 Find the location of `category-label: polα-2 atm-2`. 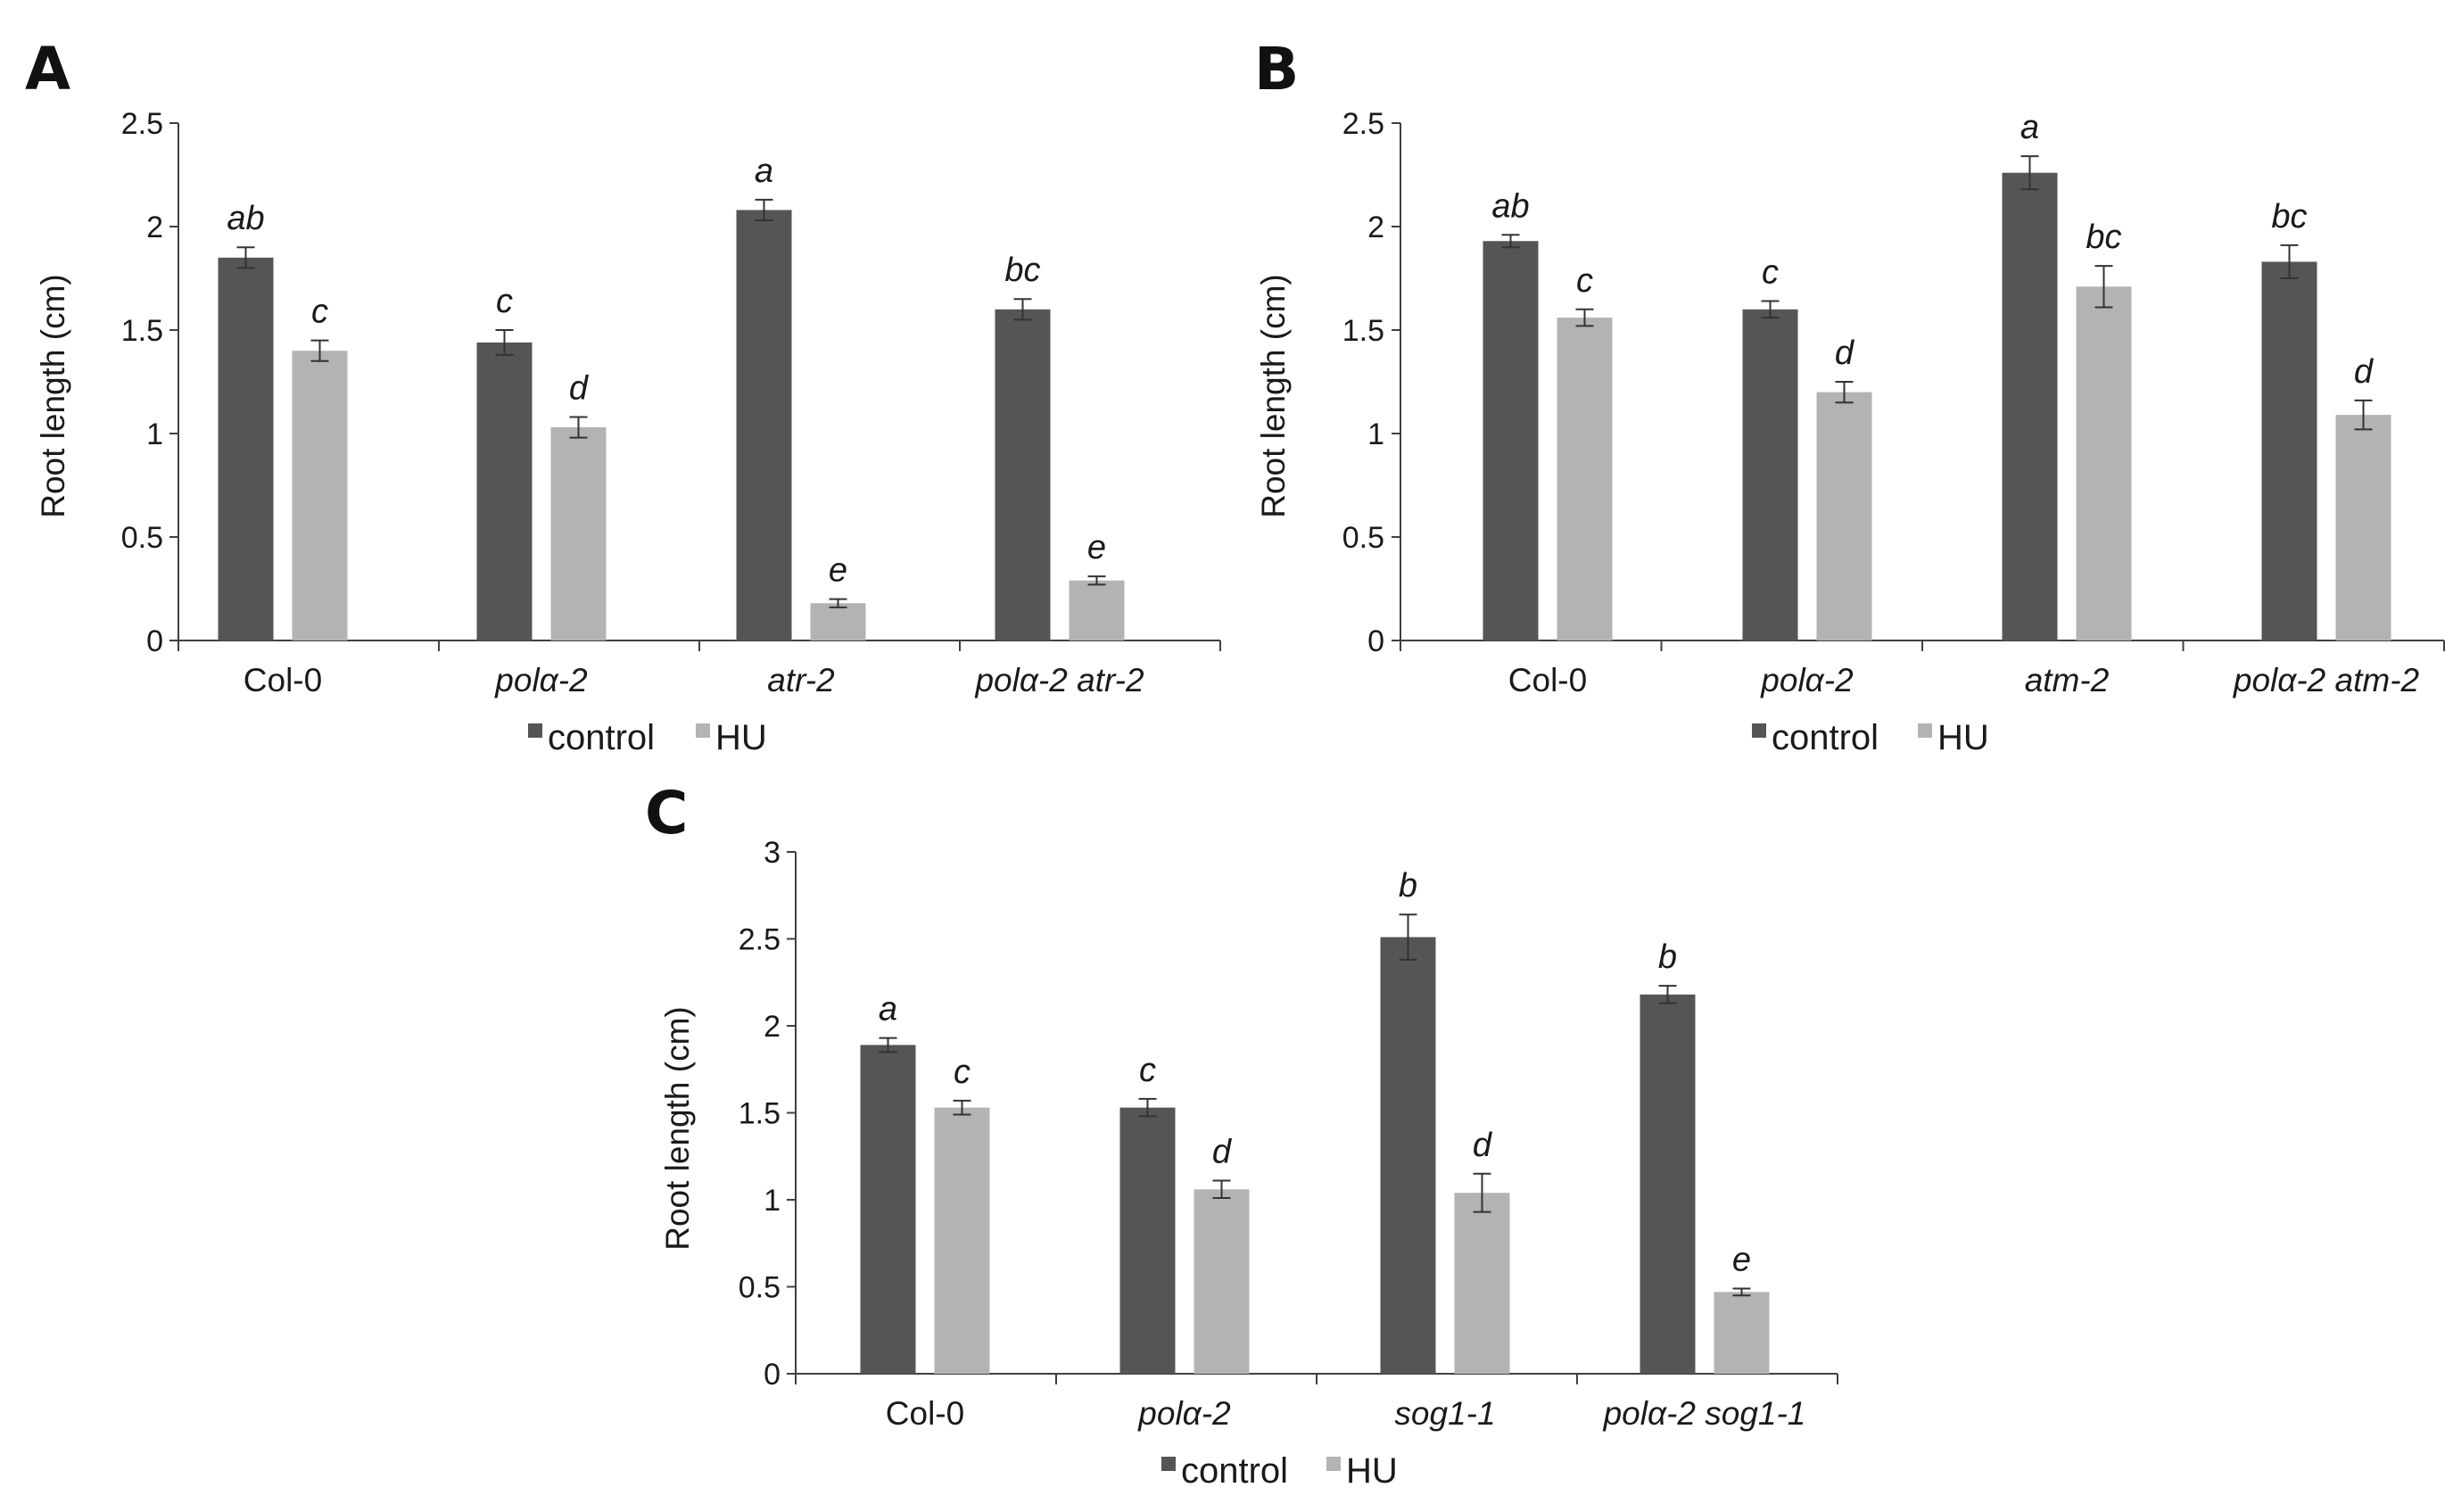

category-label: polα-2 atm-2 is located at coordinates (2326, 680).